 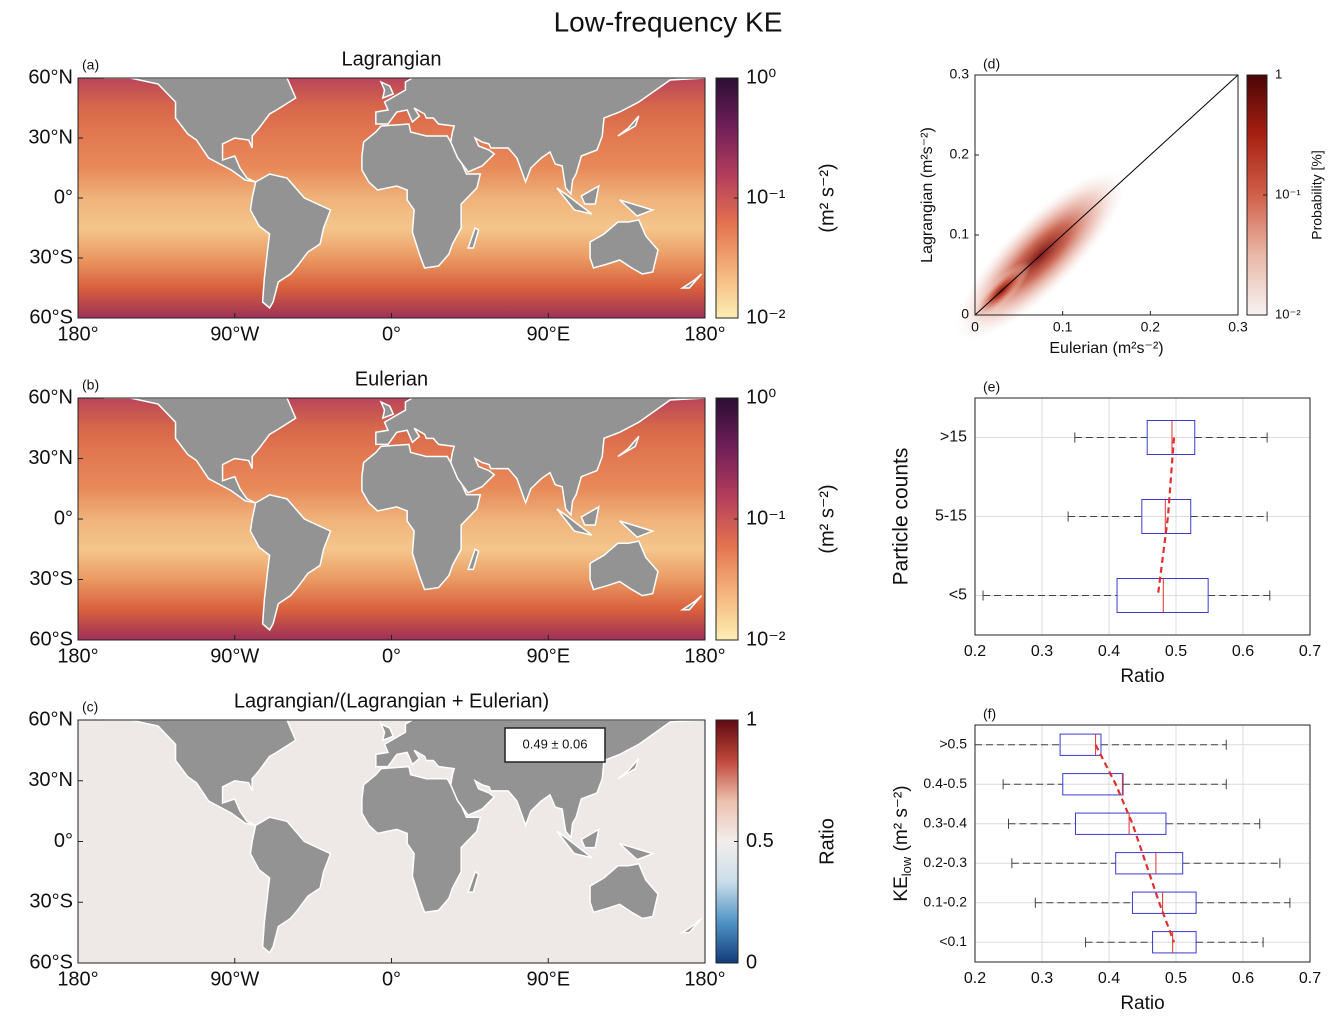 What do you see at coordinates (668, 21) in the screenshot?
I see `figure-title: Low-frequency KE` at bounding box center [668, 21].